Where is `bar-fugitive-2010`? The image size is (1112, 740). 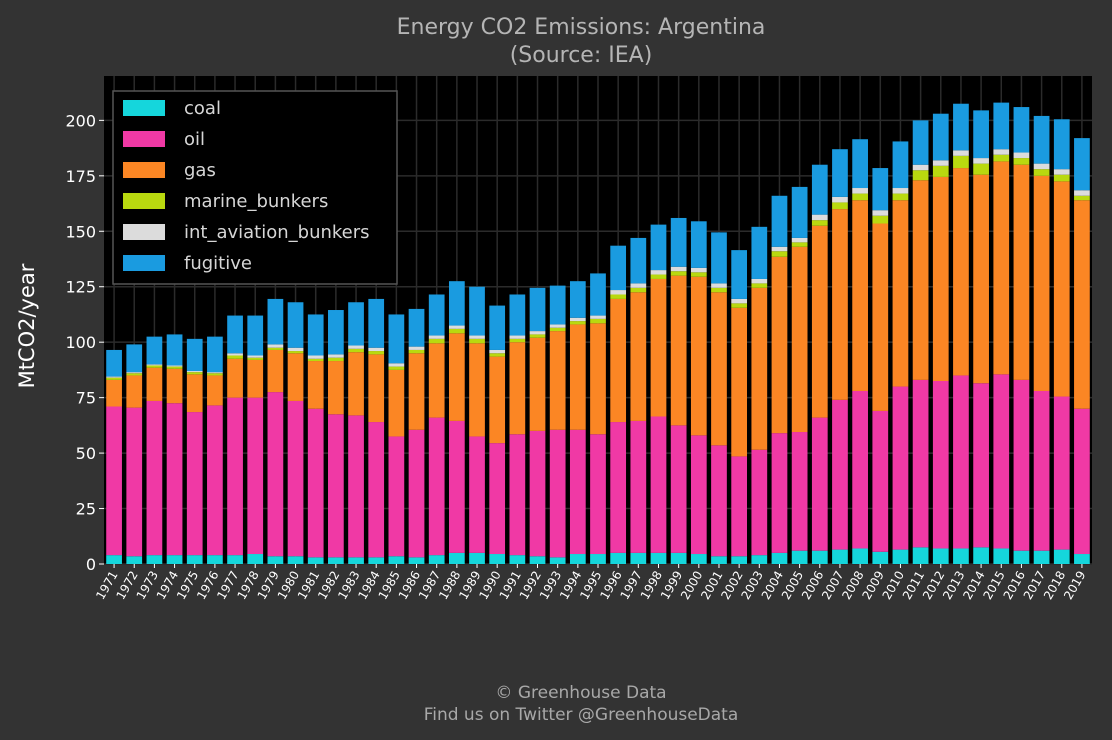 bar-fugitive-2010 is located at coordinates (900, 165).